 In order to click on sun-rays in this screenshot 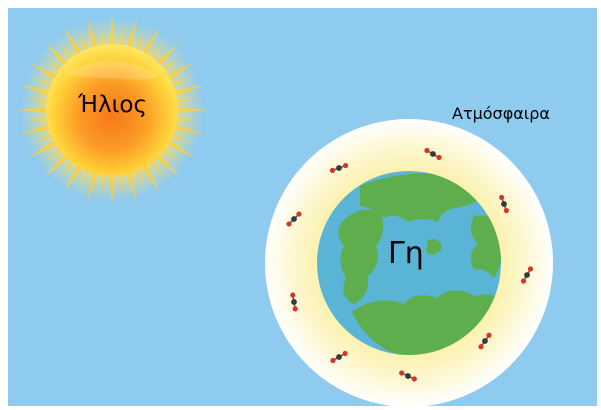, I will do `click(112, 110)`.